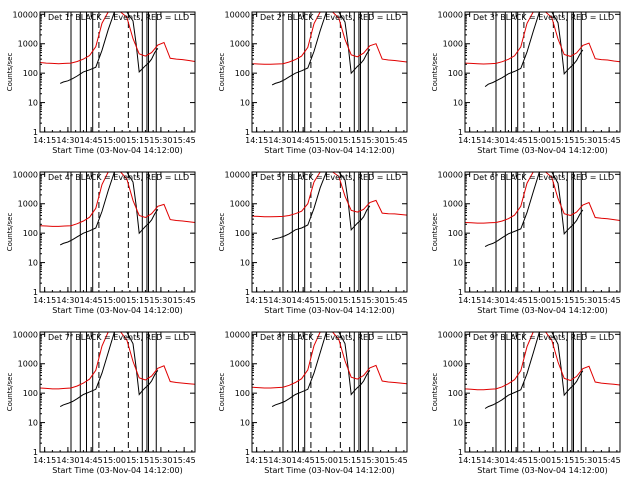  Describe the element at coordinates (118, 17) in the screenshot. I see `panel-title: Det 1f BLACK = Events, RED = LLD` at that location.